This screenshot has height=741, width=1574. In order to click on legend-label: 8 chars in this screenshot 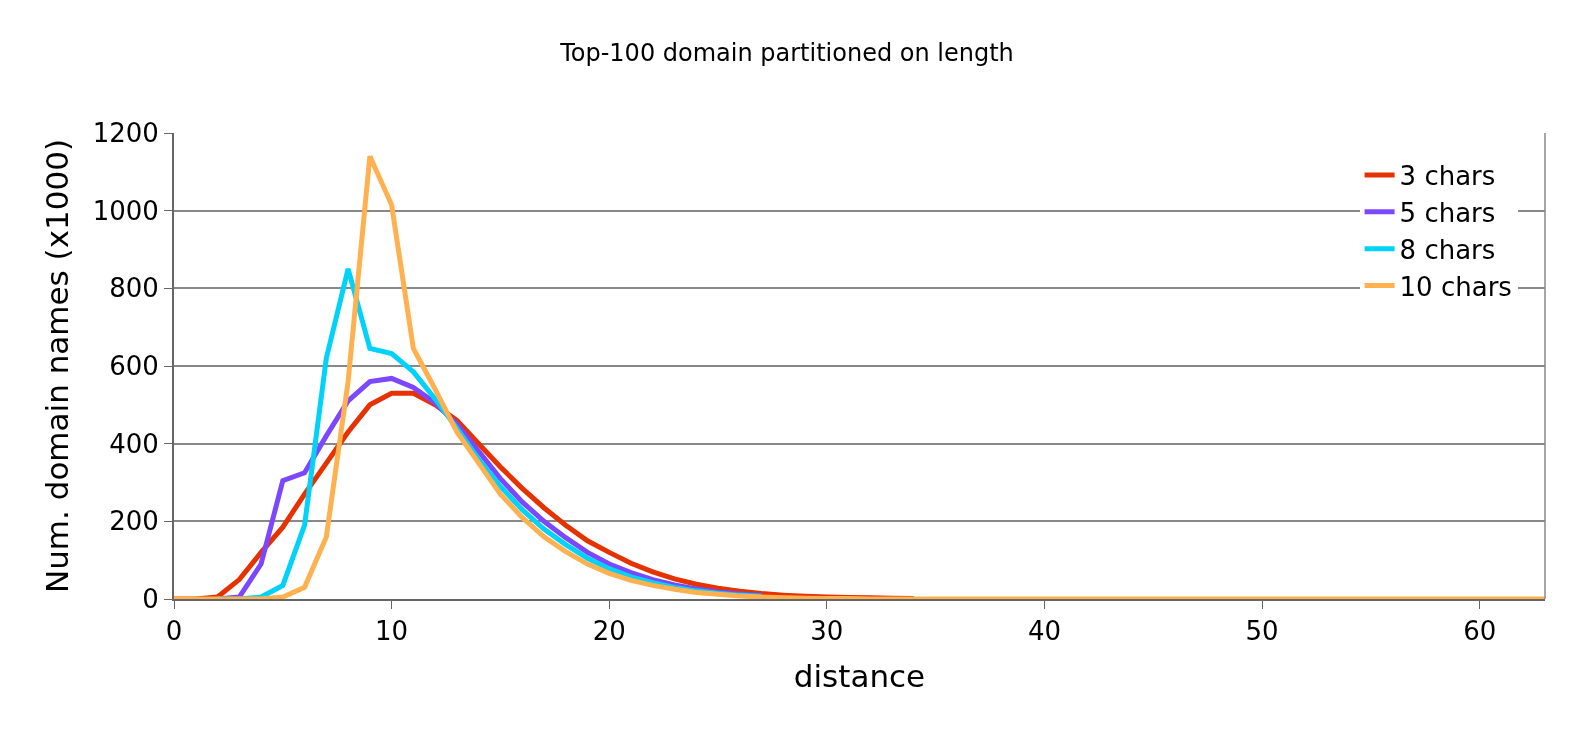, I will do `click(1447, 249)`.